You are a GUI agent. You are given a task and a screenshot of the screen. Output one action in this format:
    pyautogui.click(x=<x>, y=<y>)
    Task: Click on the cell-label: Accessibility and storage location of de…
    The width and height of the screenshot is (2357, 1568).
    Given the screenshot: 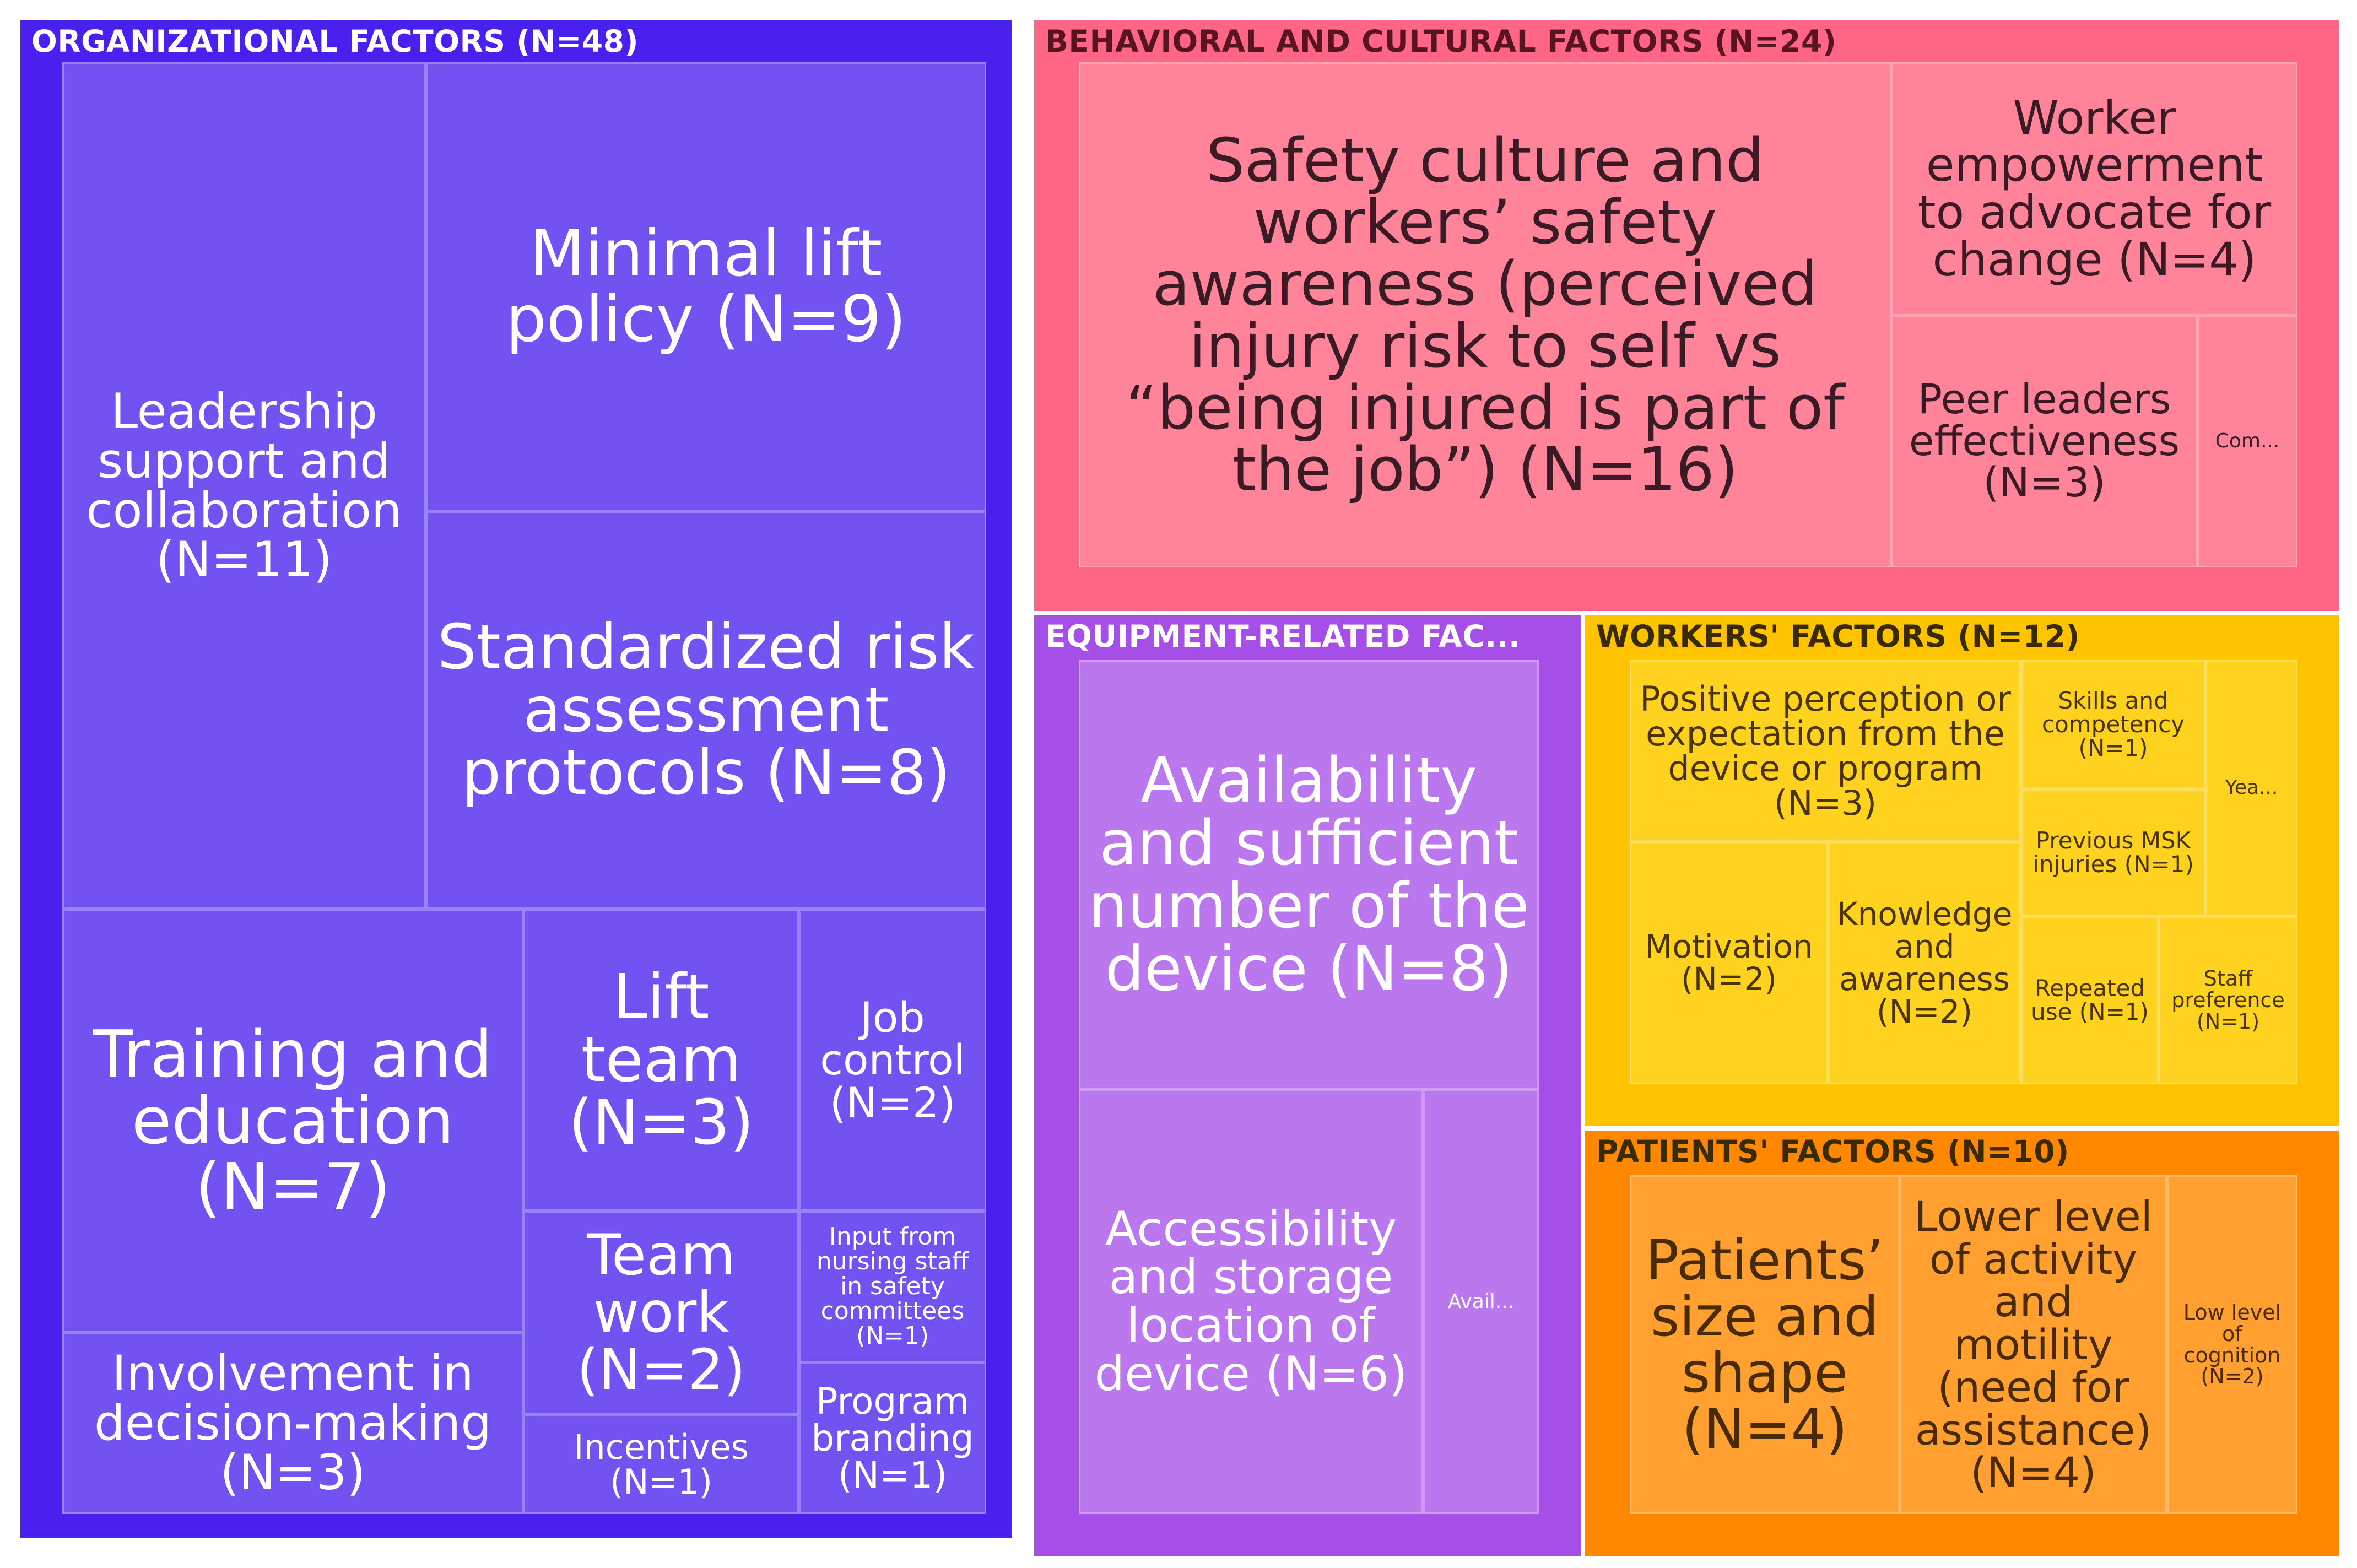 What is the action you would take?
    pyautogui.click(x=1251, y=1301)
    